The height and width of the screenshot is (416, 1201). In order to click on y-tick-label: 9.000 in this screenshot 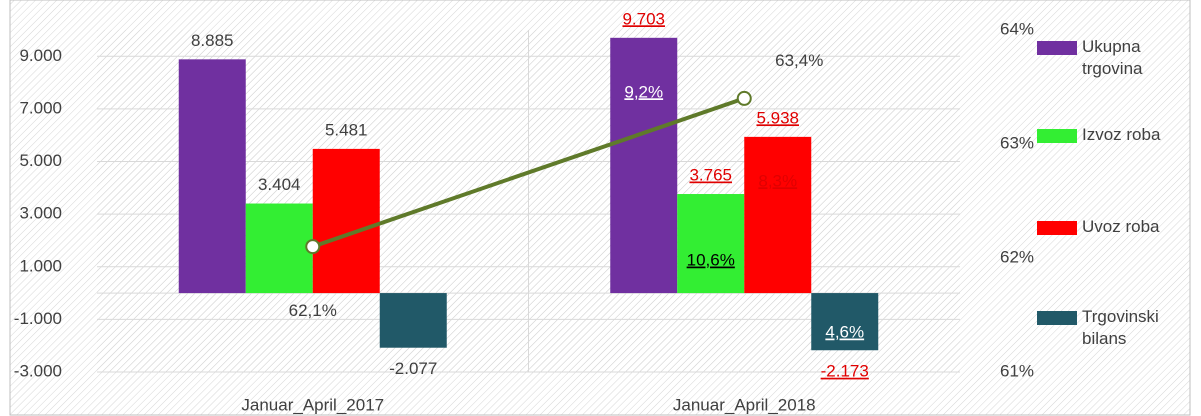, I will do `click(40, 55)`.